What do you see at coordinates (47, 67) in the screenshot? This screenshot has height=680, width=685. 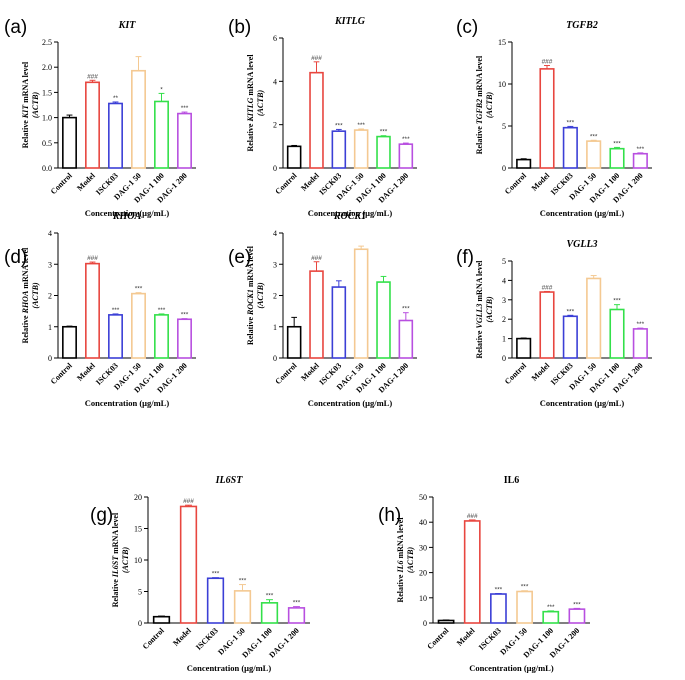 I see `y-tick-label: 2.0` at bounding box center [47, 67].